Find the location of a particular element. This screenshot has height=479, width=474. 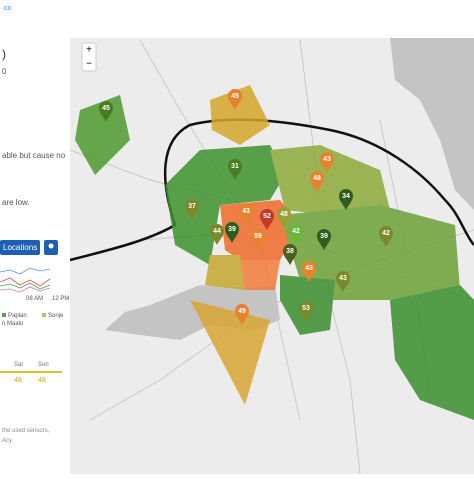

forecast-day: Sun is located at coordinates (43, 365).